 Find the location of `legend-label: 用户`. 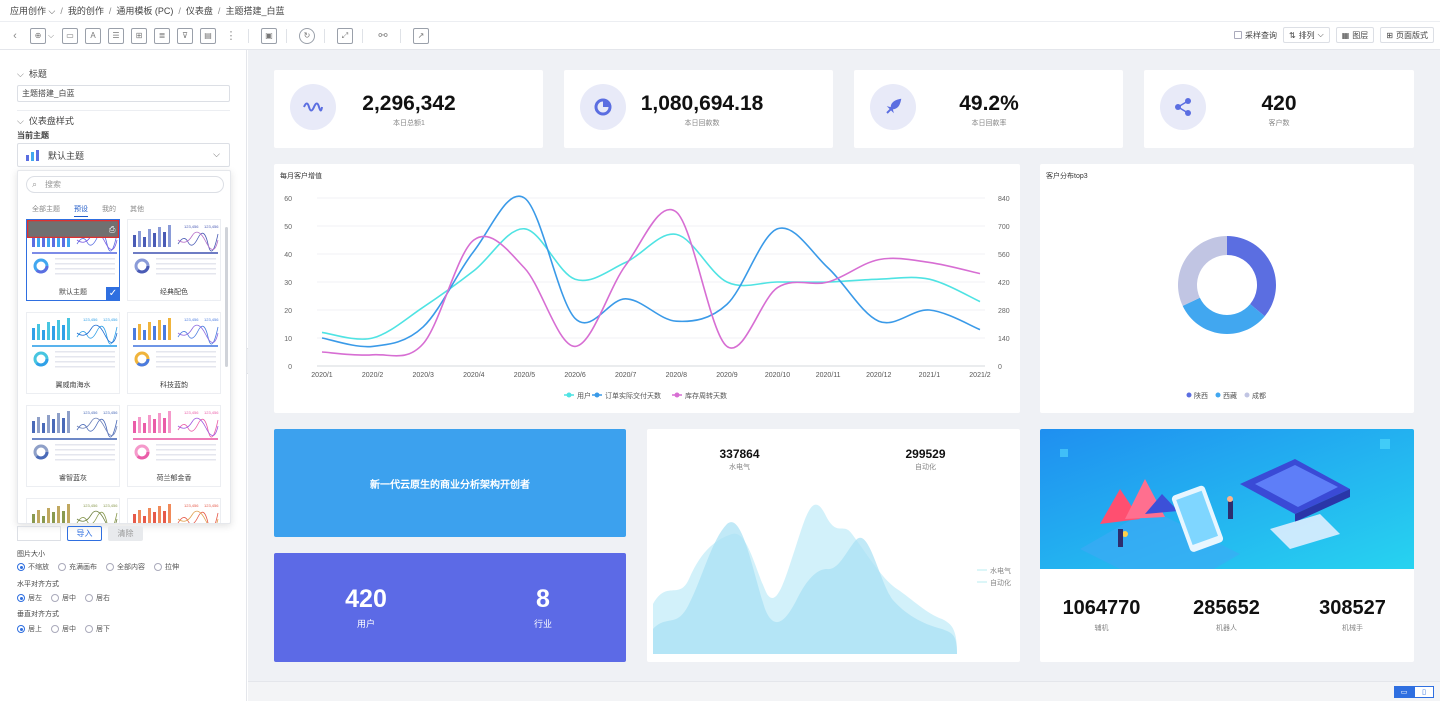

legend-label: 用户 is located at coordinates (584, 395).